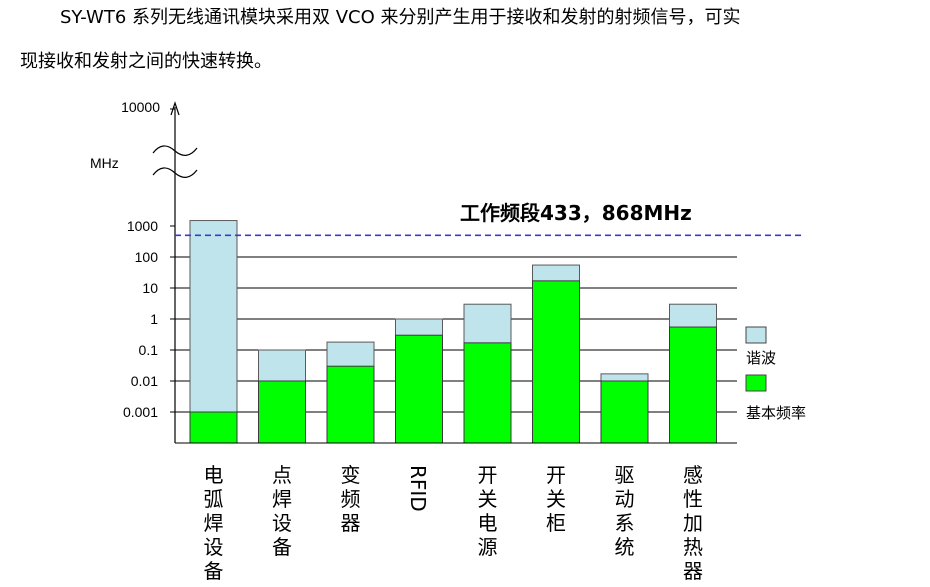 This screenshot has width=930, height=587. I want to click on category-label-char: 感, so click(693, 475).